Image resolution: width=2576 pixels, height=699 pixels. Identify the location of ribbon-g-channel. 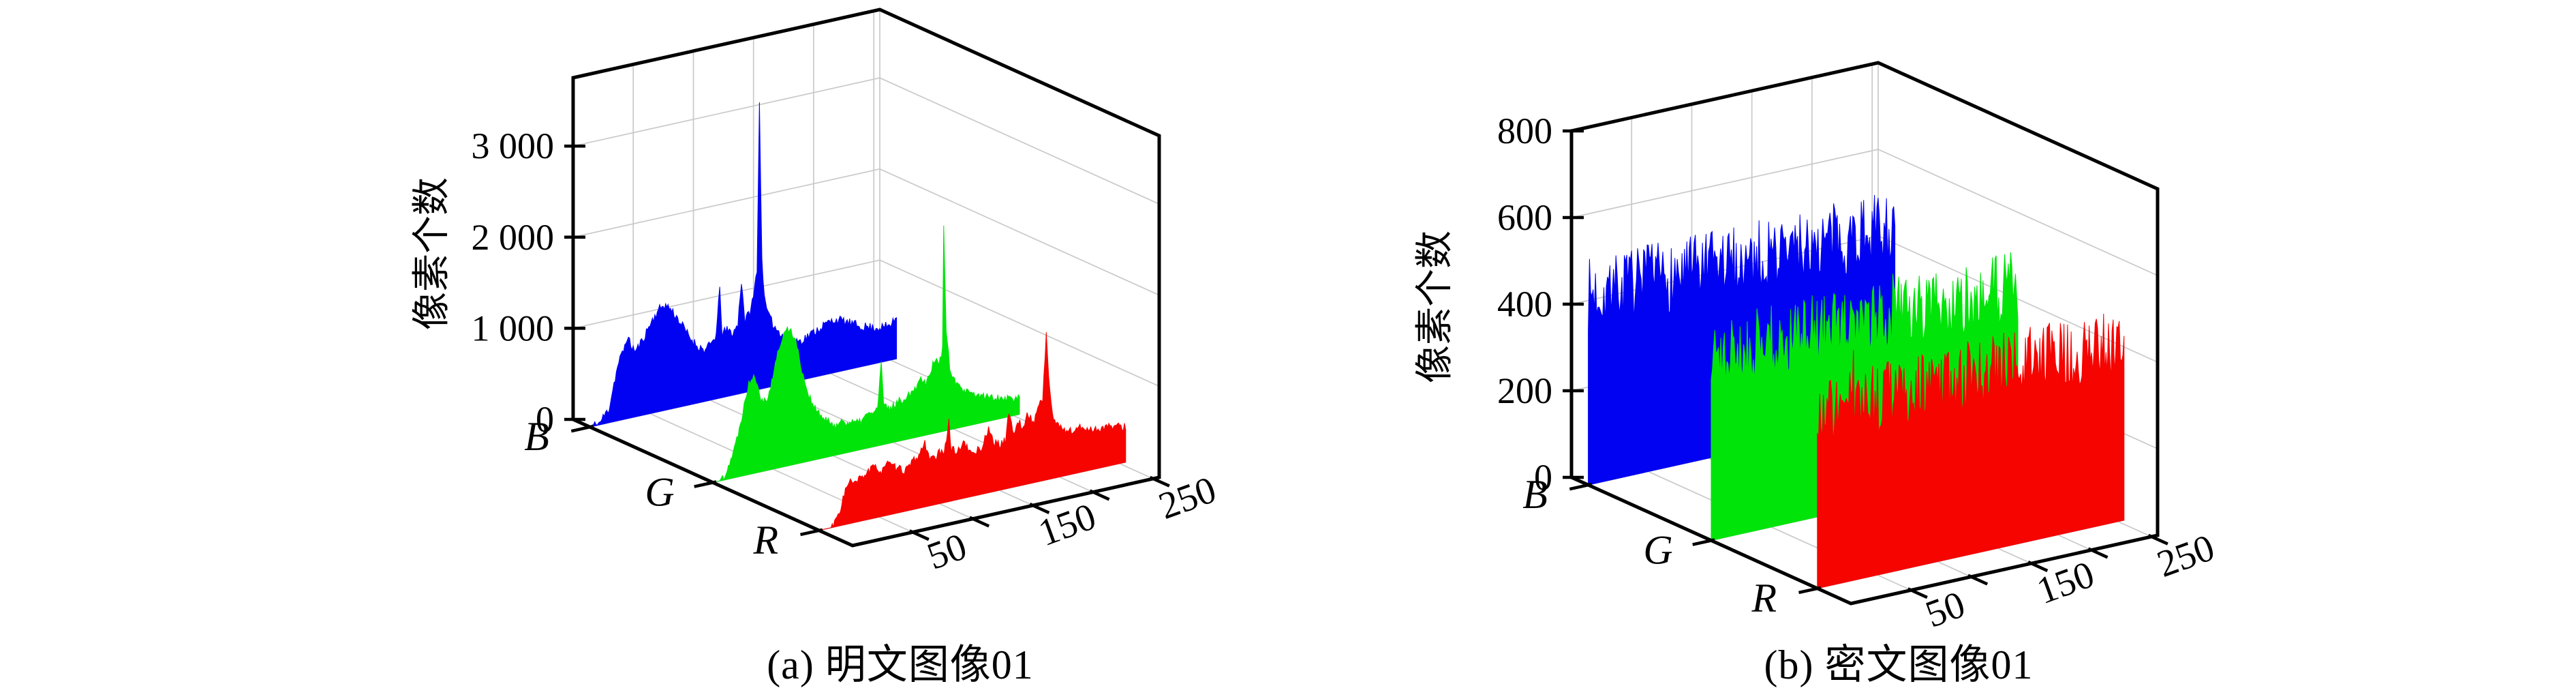
(866, 354).